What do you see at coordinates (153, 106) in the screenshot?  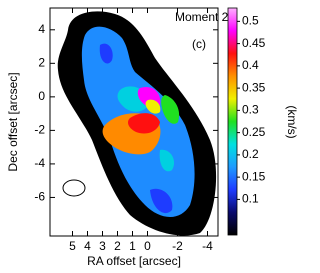 I see `emission-yellow` at bounding box center [153, 106].